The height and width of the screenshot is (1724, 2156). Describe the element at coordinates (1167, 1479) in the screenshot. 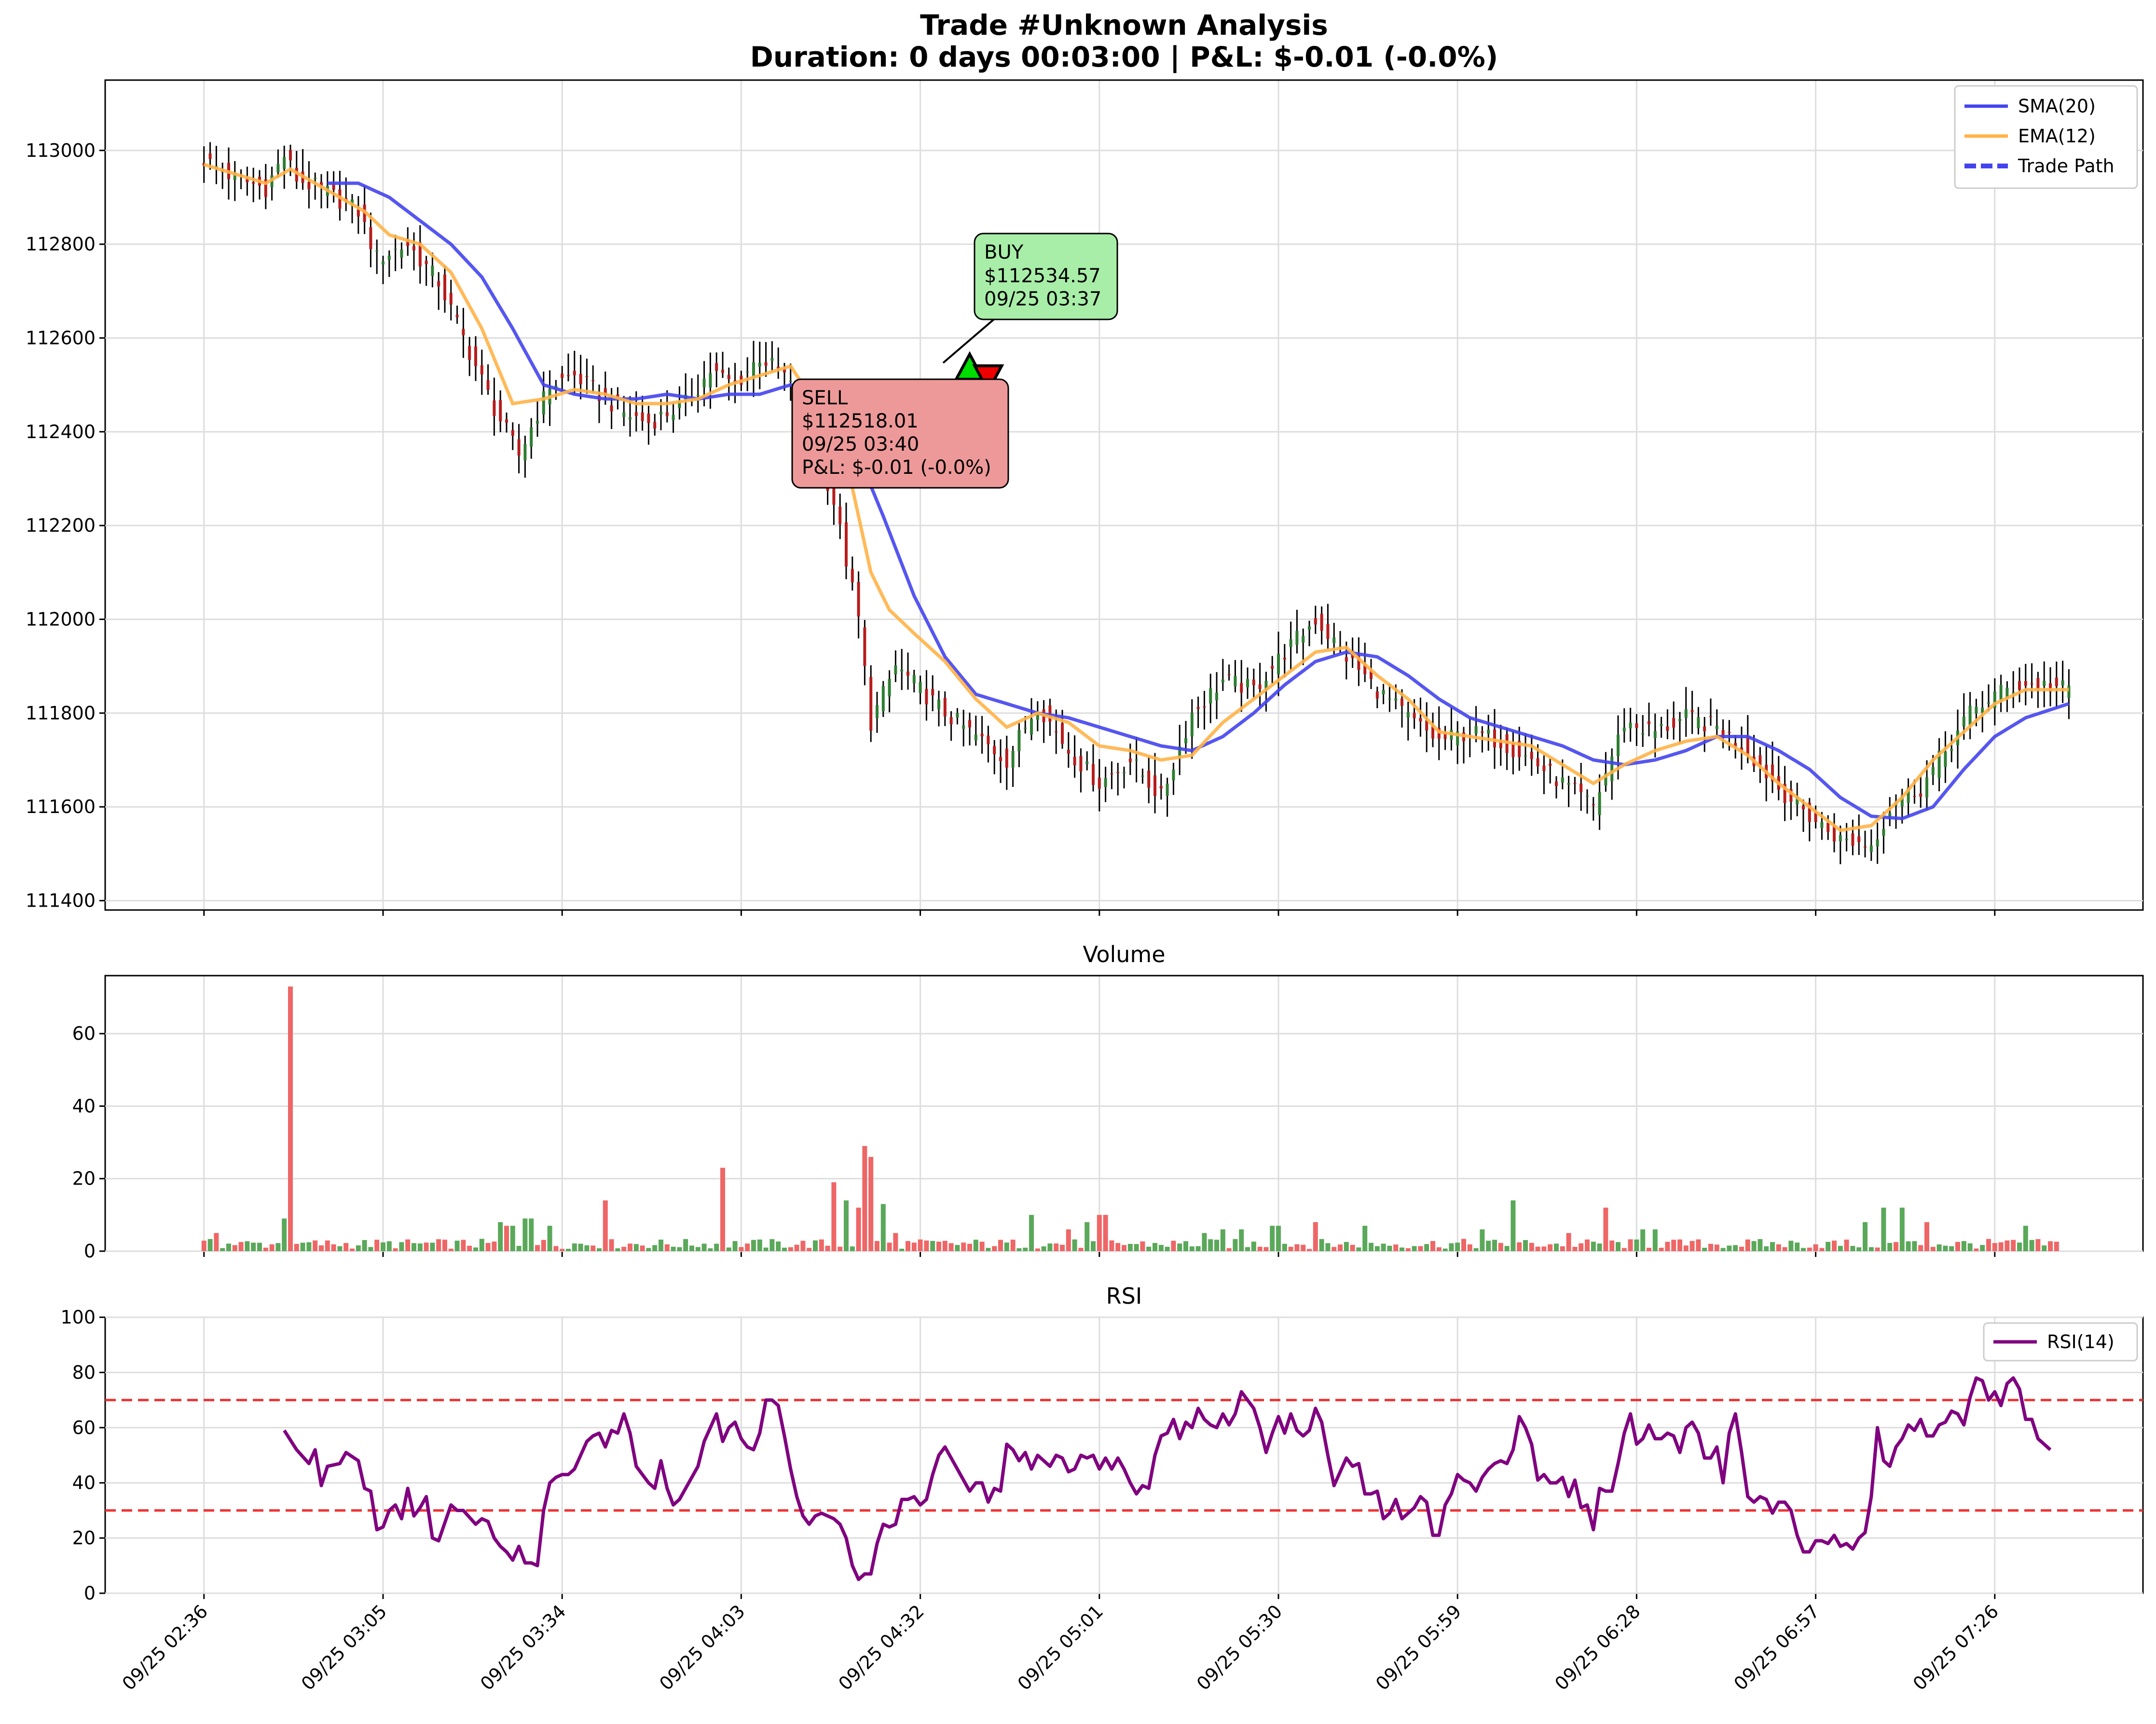

I see `rsi-line` at that location.